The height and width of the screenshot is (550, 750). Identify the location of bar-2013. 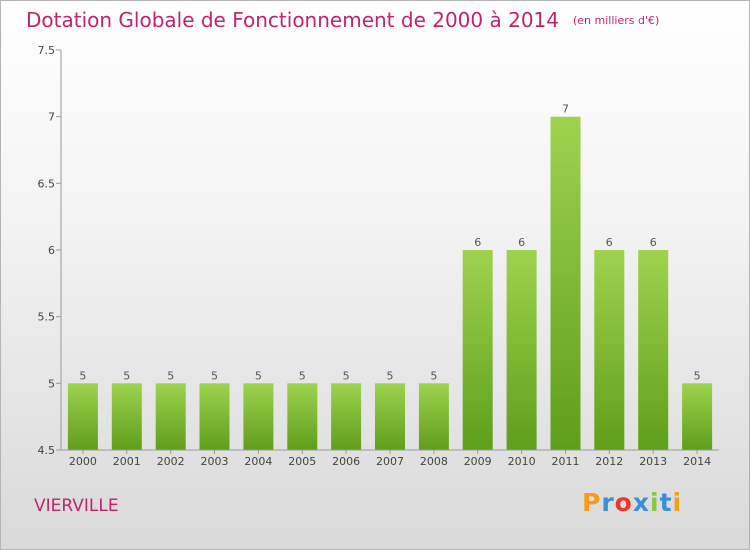
(653, 350).